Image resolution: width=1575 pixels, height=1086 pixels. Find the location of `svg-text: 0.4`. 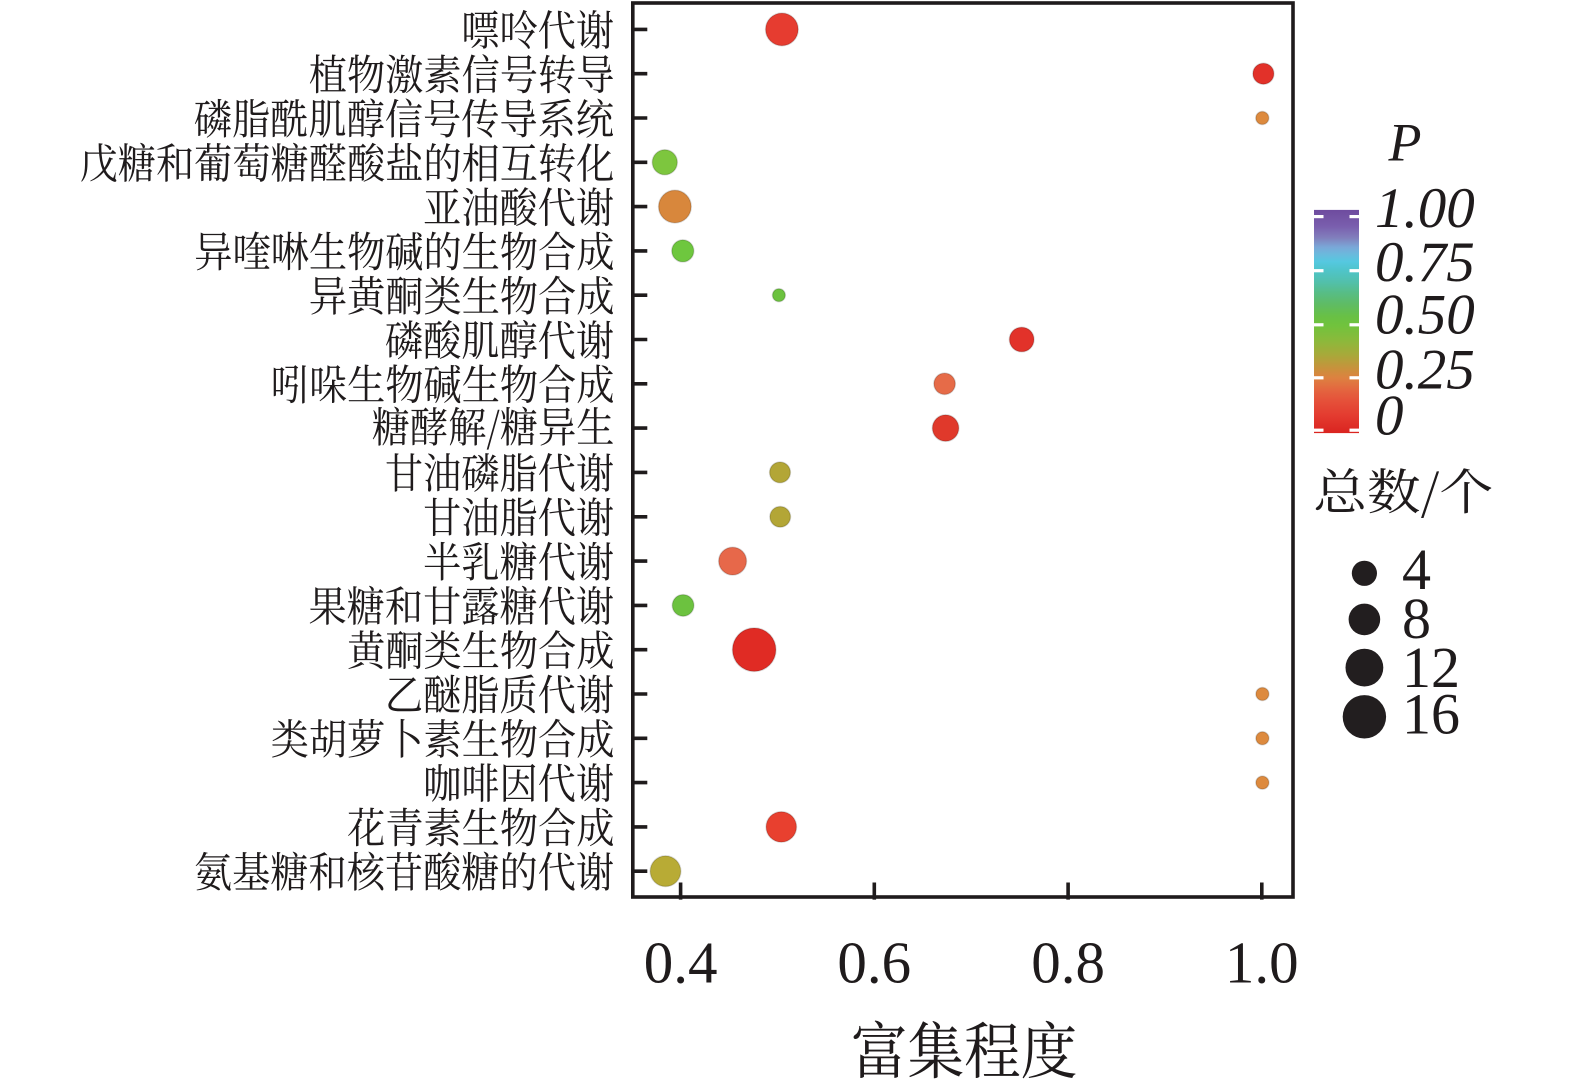

svg-text: 0.4 is located at coordinates (681, 963).